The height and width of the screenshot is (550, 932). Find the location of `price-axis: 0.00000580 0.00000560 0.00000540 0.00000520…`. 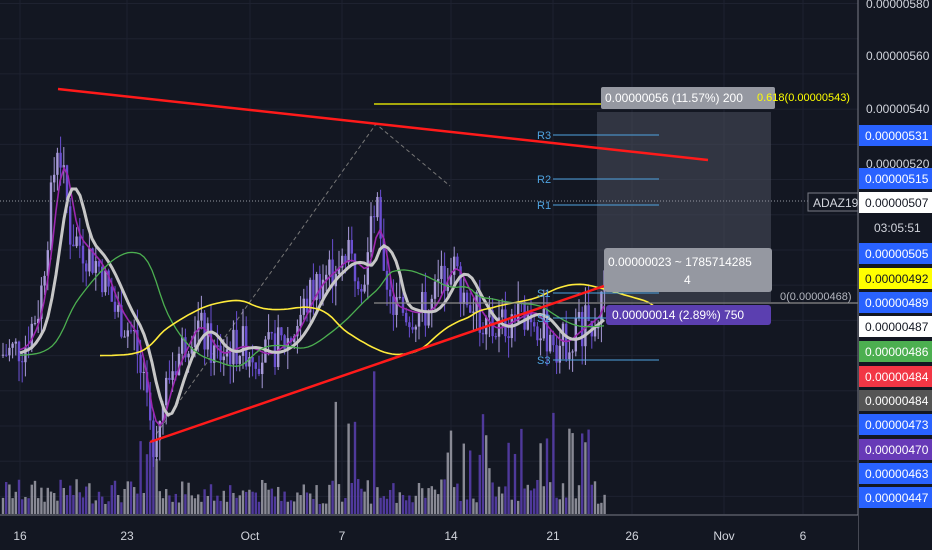

price-axis: 0.00000580 0.00000560 0.00000540 0.00000520… is located at coordinates (894, 275).